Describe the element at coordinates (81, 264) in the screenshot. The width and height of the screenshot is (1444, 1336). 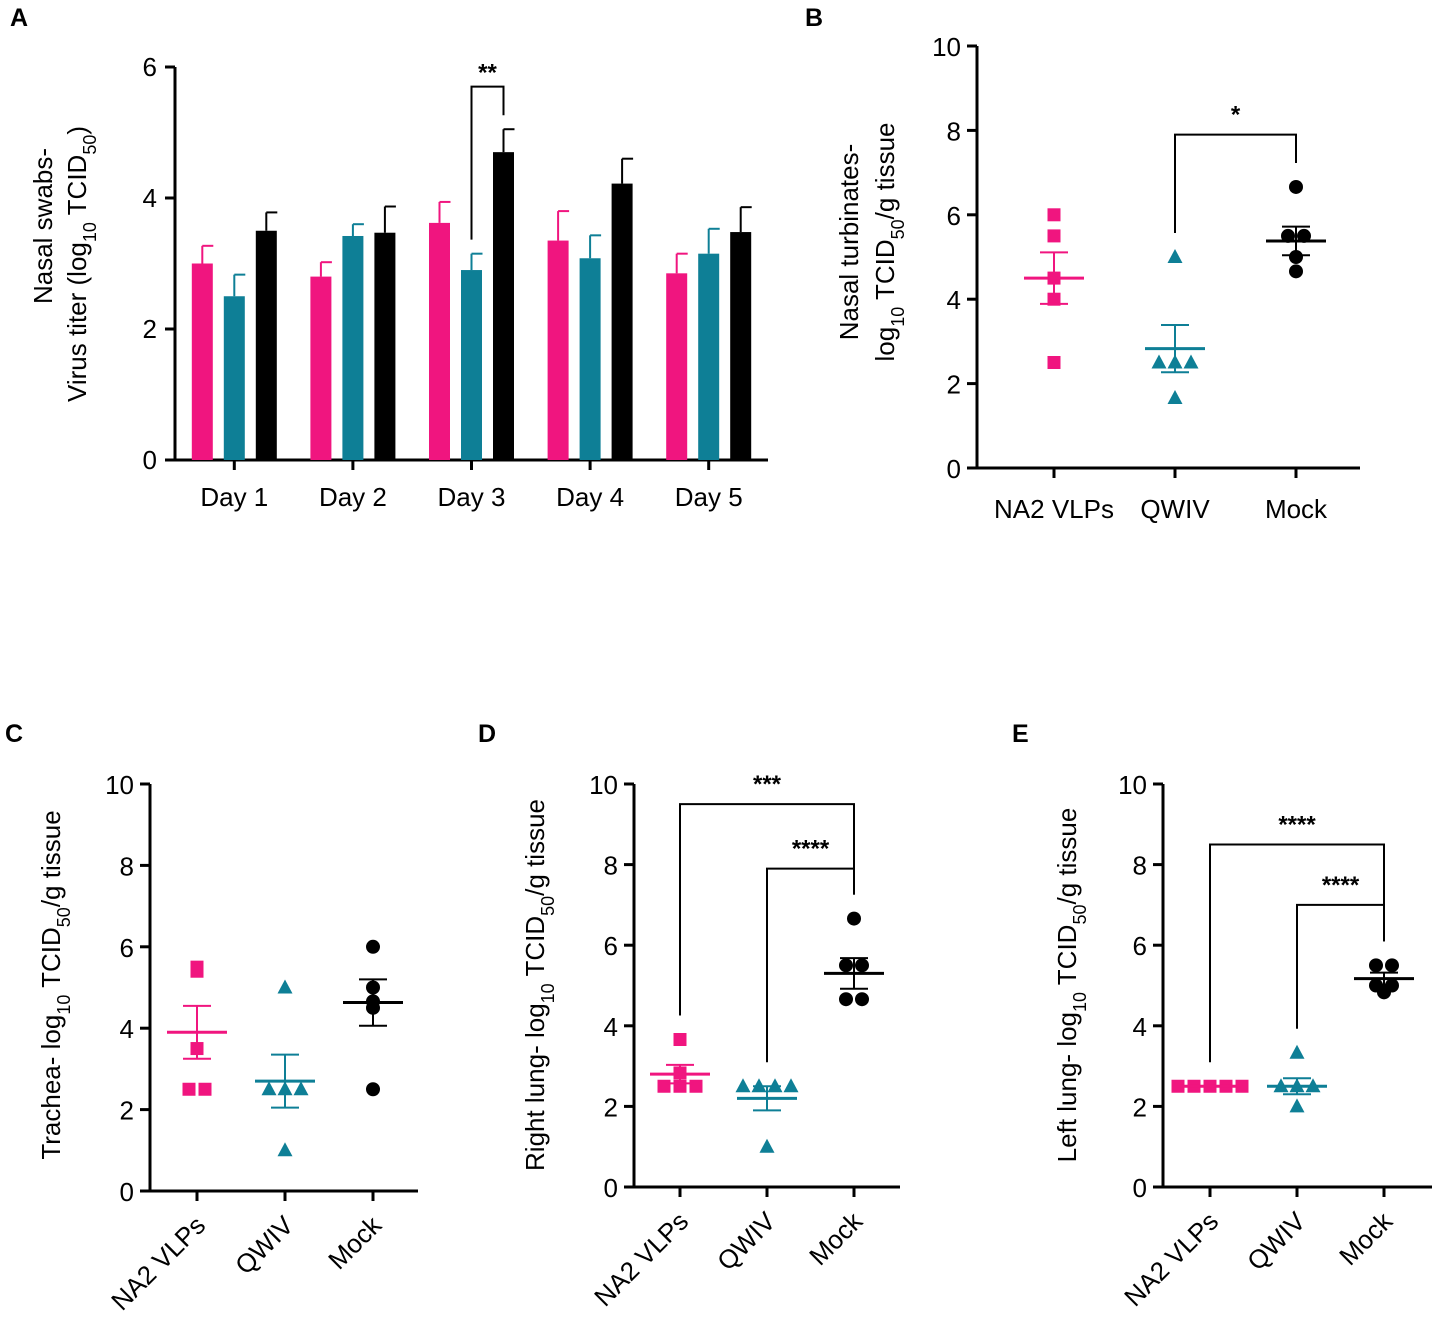
I see `y-axis-label-line2-a: Virus titer (log10 TCID50)` at that location.